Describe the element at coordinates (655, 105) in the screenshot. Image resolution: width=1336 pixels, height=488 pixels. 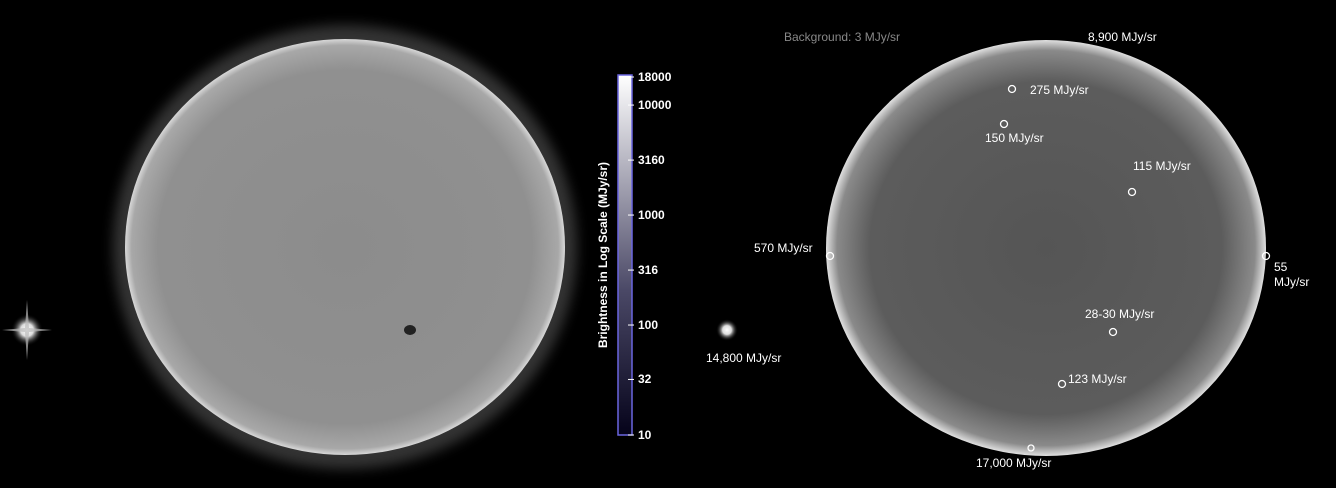
I see `colorbar-tick-label: 10000` at that location.